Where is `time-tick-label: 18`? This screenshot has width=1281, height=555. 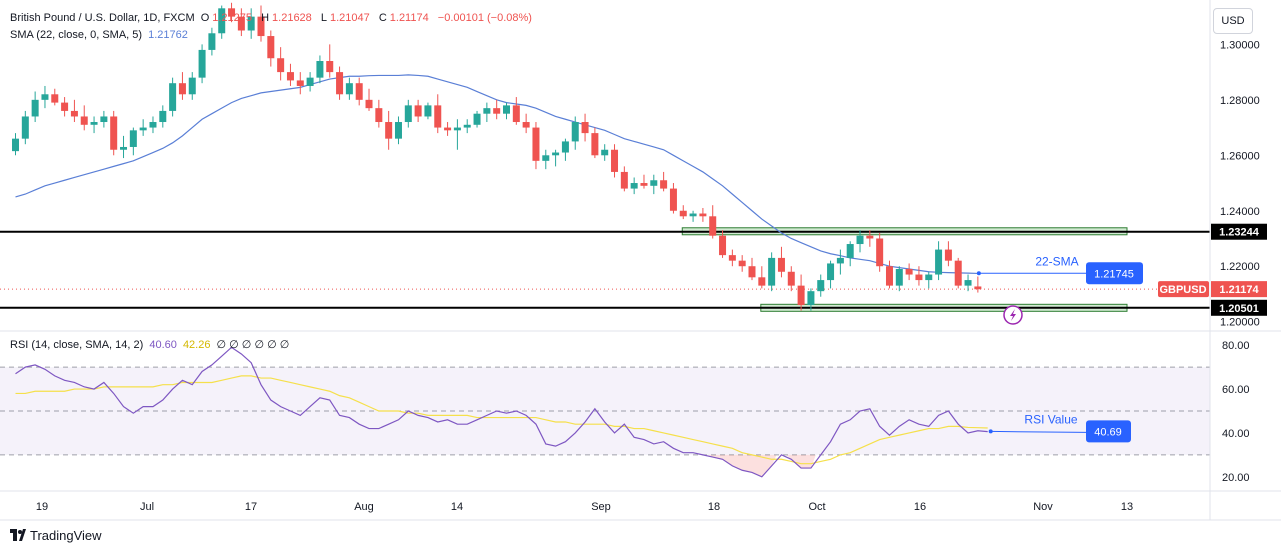
time-tick-label: 18 is located at coordinates (714, 507).